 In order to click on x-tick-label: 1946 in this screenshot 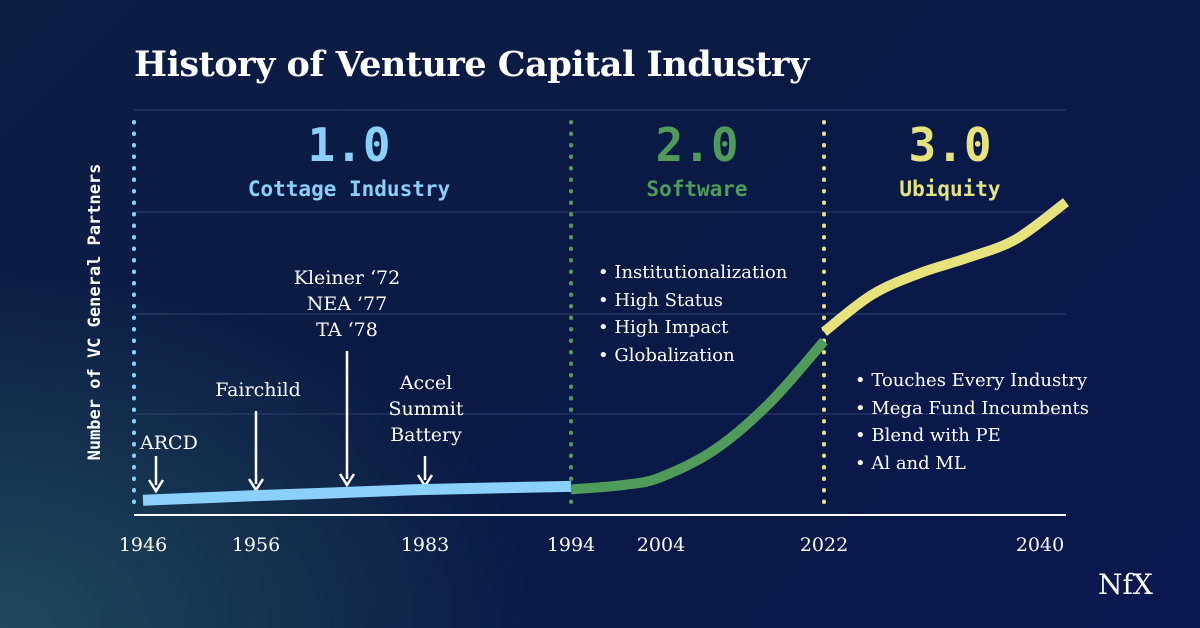, I will do `click(143, 545)`.